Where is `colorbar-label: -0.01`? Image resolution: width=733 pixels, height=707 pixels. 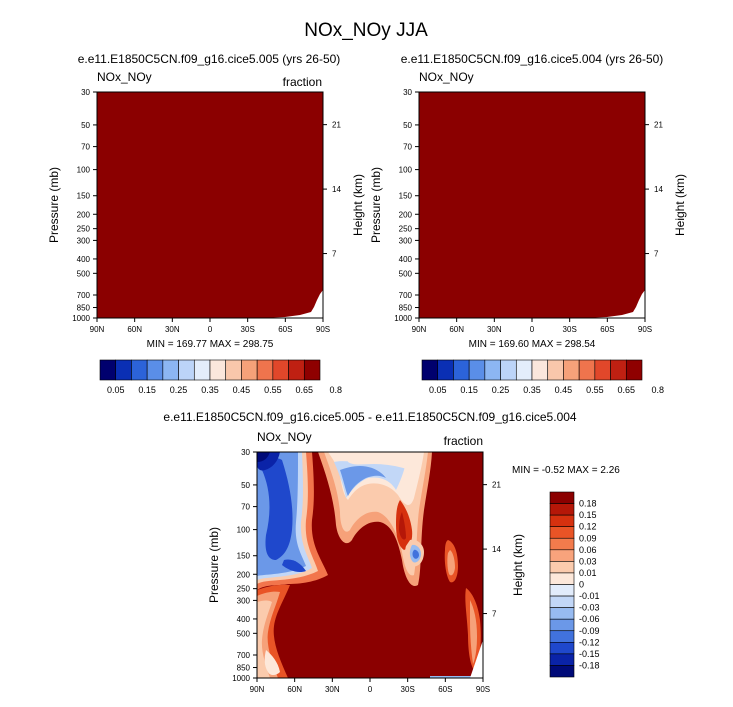
colorbar-label: -0.01 is located at coordinates (589, 596).